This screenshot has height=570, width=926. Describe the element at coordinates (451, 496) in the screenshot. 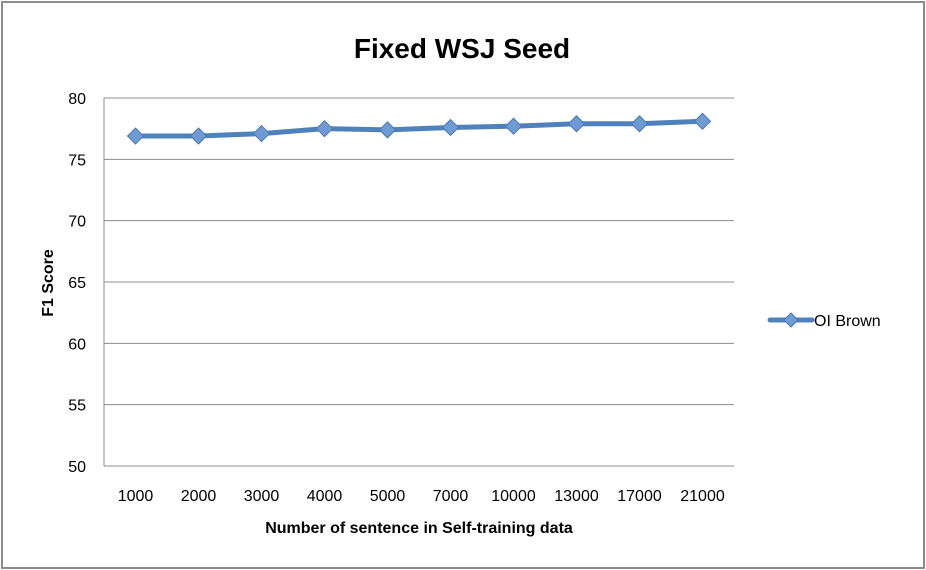

I see `x-tick-label: 7000` at that location.